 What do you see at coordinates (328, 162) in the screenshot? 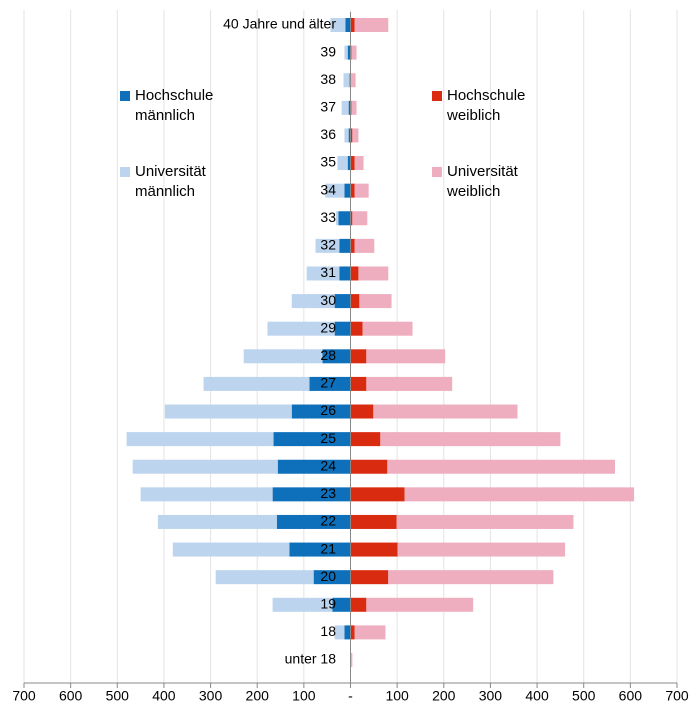
I see `y-tick-label: 35` at bounding box center [328, 162].